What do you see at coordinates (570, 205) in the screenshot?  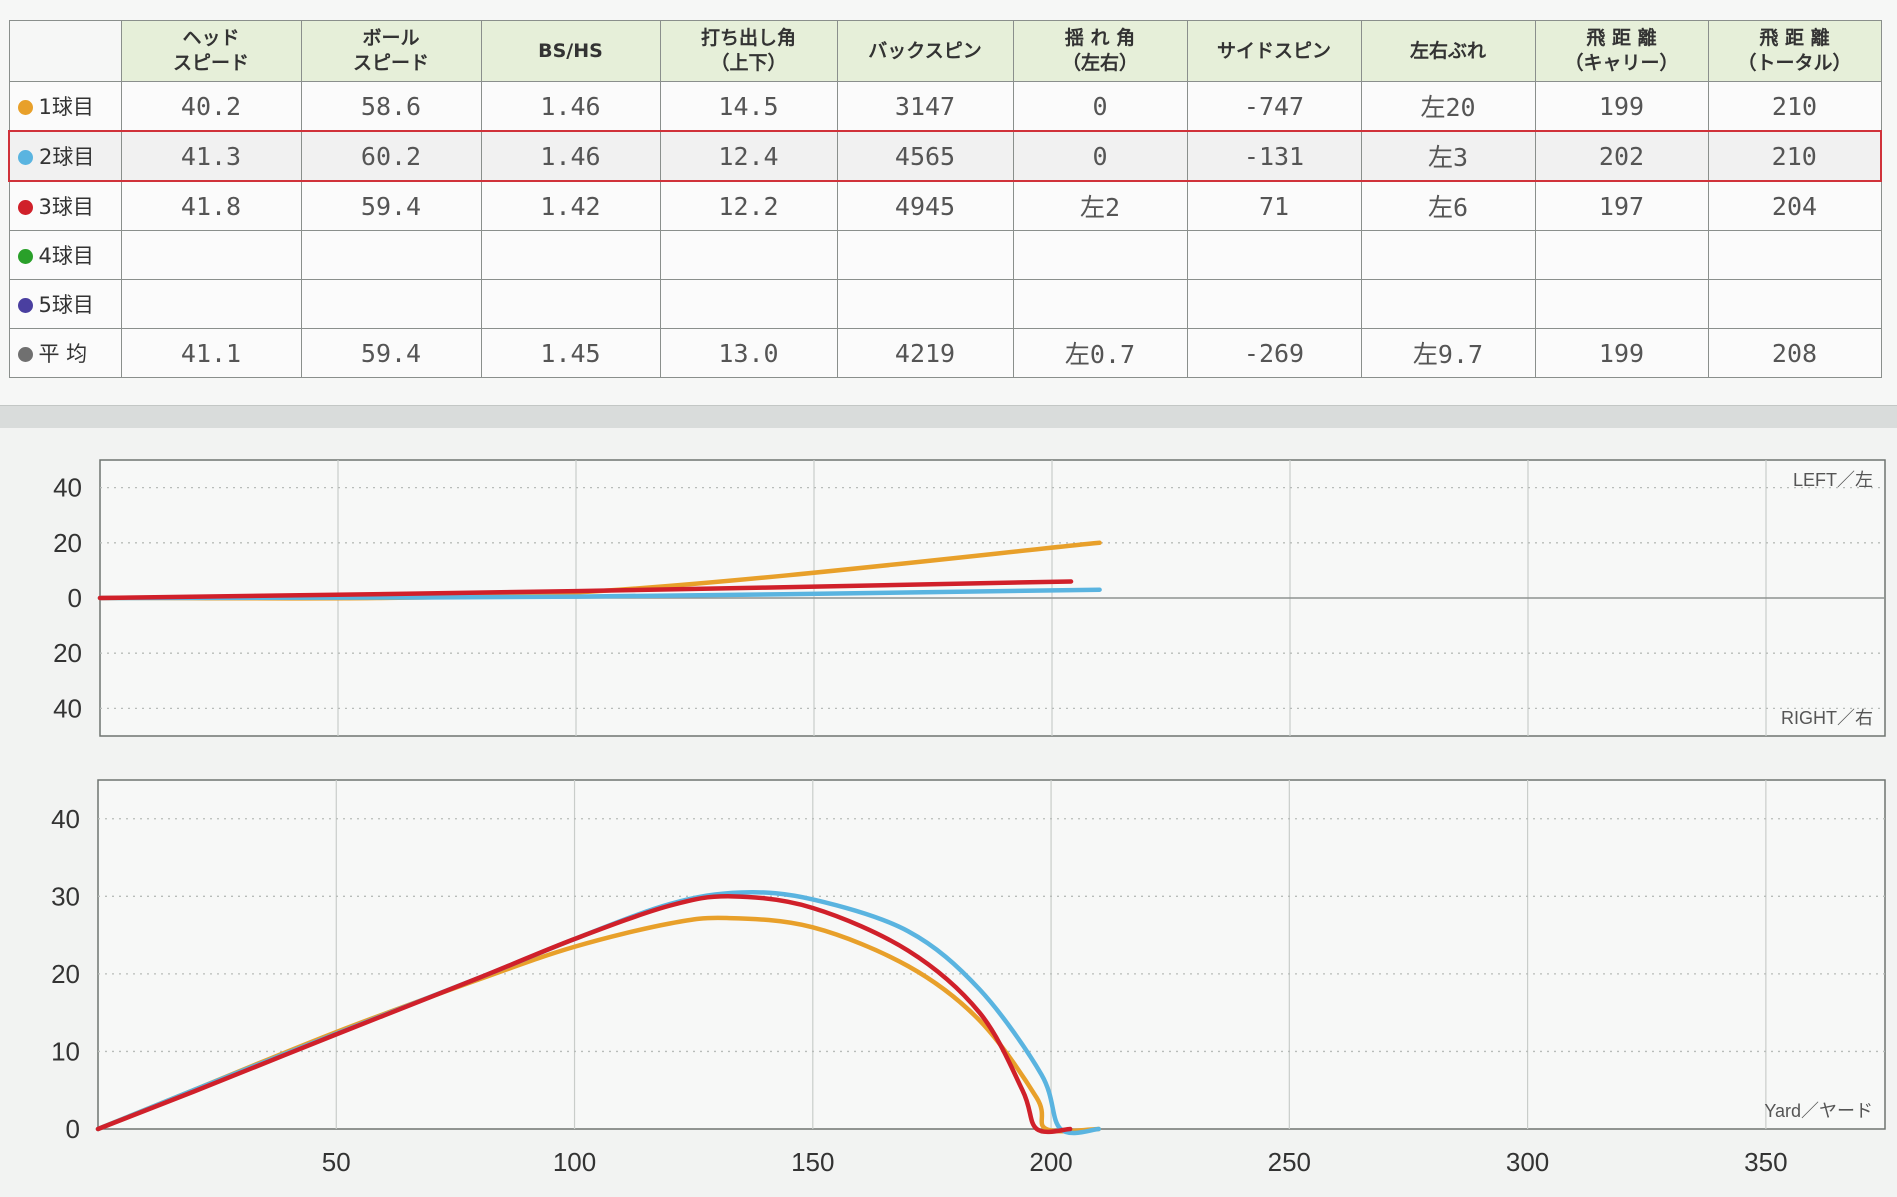 I see `table-cell: 1.42` at bounding box center [570, 205].